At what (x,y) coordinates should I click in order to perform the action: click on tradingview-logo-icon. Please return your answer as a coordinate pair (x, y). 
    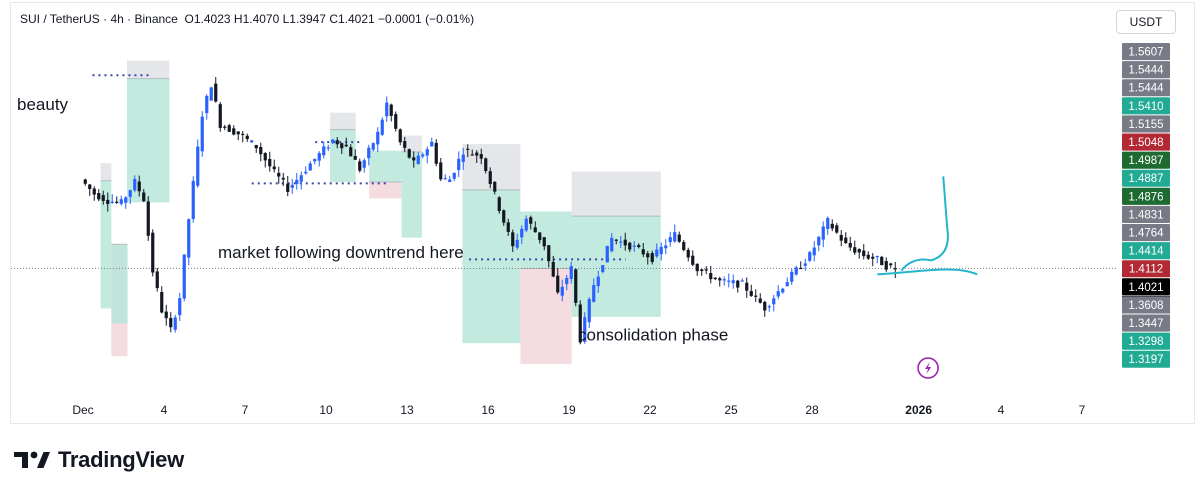
    Looking at the image, I should click on (32, 459).